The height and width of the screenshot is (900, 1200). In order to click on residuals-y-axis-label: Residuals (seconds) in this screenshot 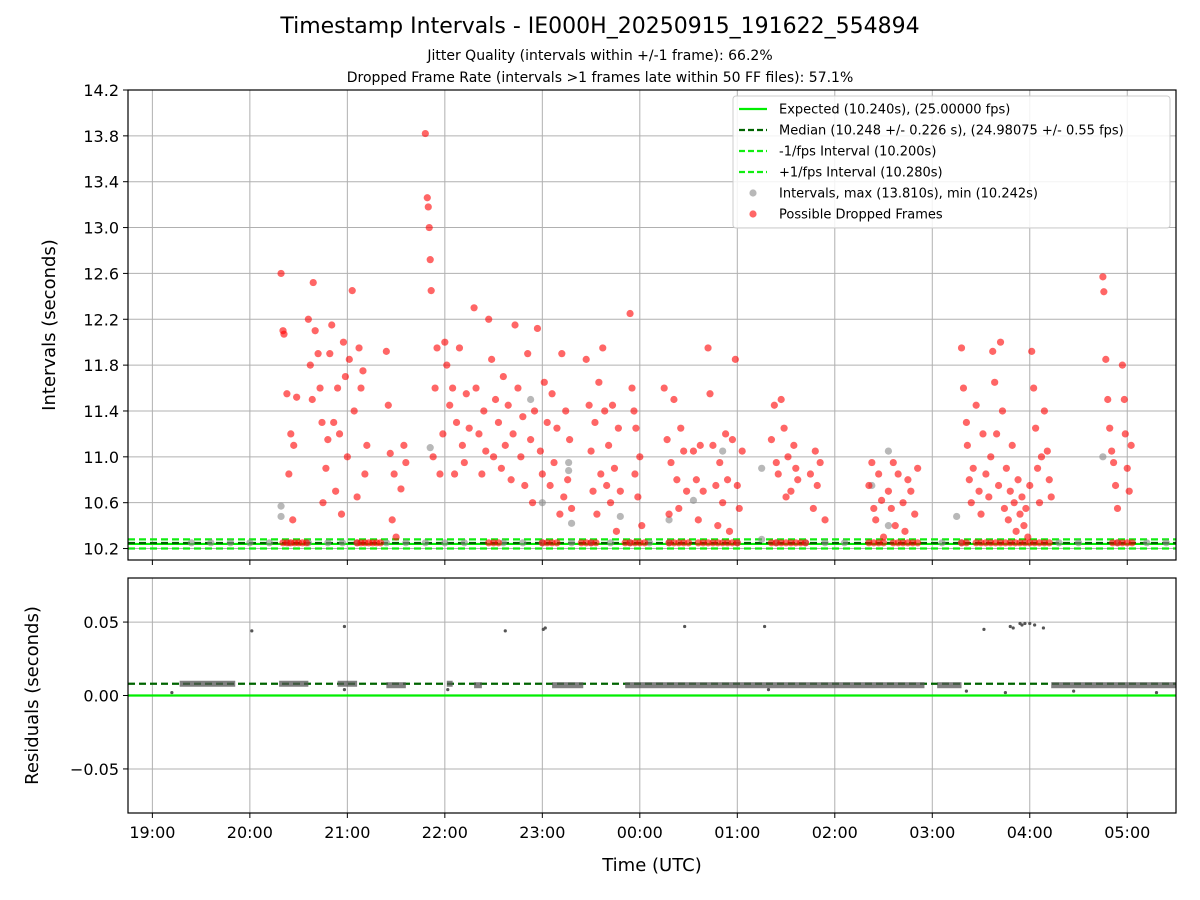, I will do `click(32, 695)`.